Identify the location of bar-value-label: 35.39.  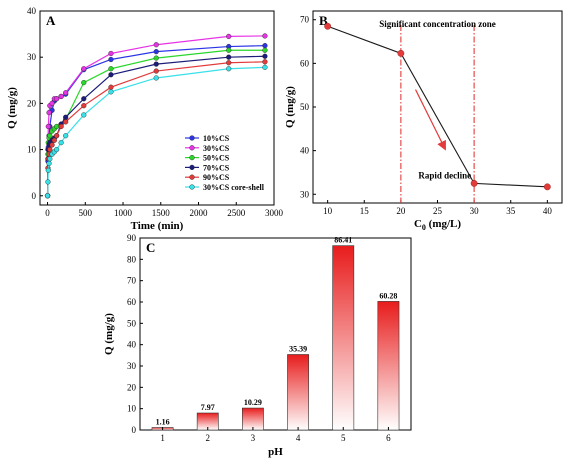
(298, 349).